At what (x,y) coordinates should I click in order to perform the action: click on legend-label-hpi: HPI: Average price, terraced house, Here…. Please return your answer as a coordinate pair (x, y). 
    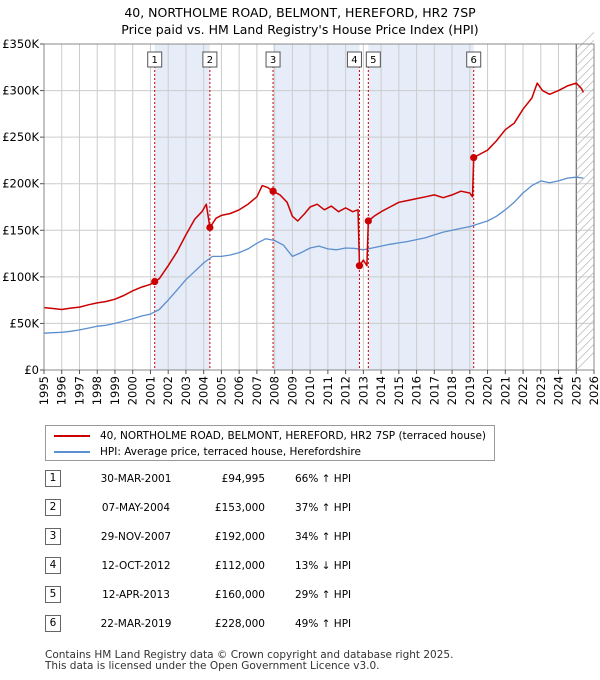
    Looking at the image, I should click on (230, 452).